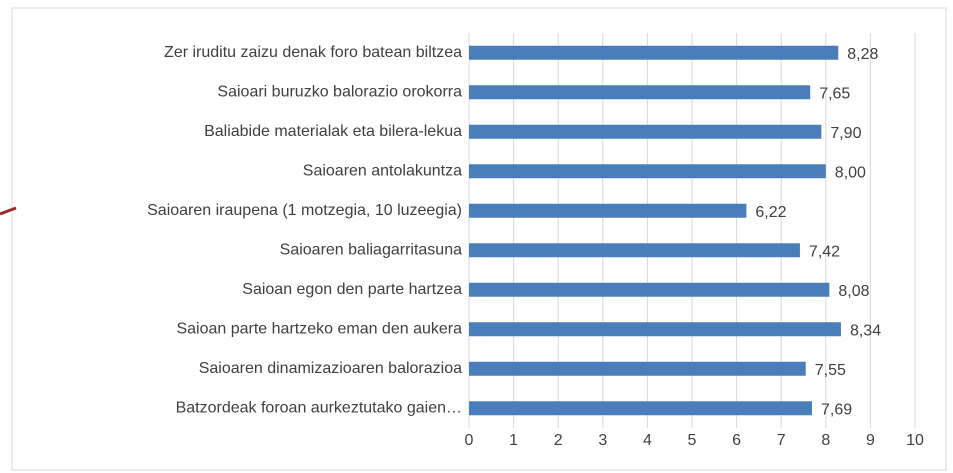 This screenshot has height=473, width=953. I want to click on x-tick-label: 5, so click(692, 440).